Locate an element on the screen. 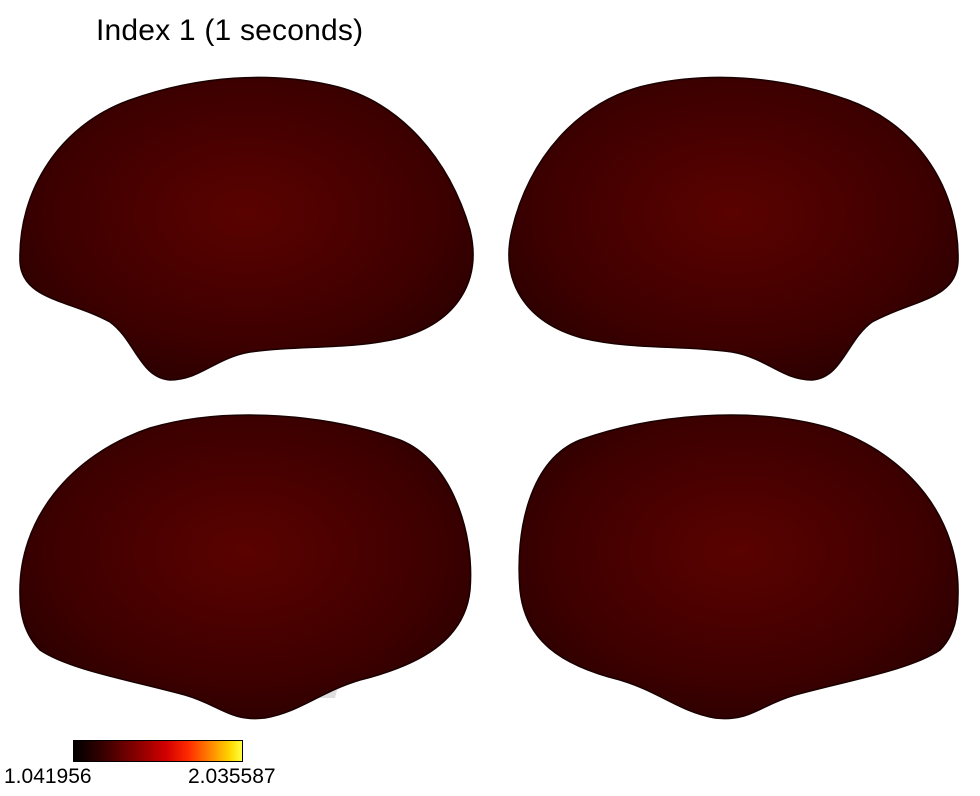 Image resolution: width=980 pixels, height=796 pixels. colorbar-min-label: 1.041956 is located at coordinates (48, 776).